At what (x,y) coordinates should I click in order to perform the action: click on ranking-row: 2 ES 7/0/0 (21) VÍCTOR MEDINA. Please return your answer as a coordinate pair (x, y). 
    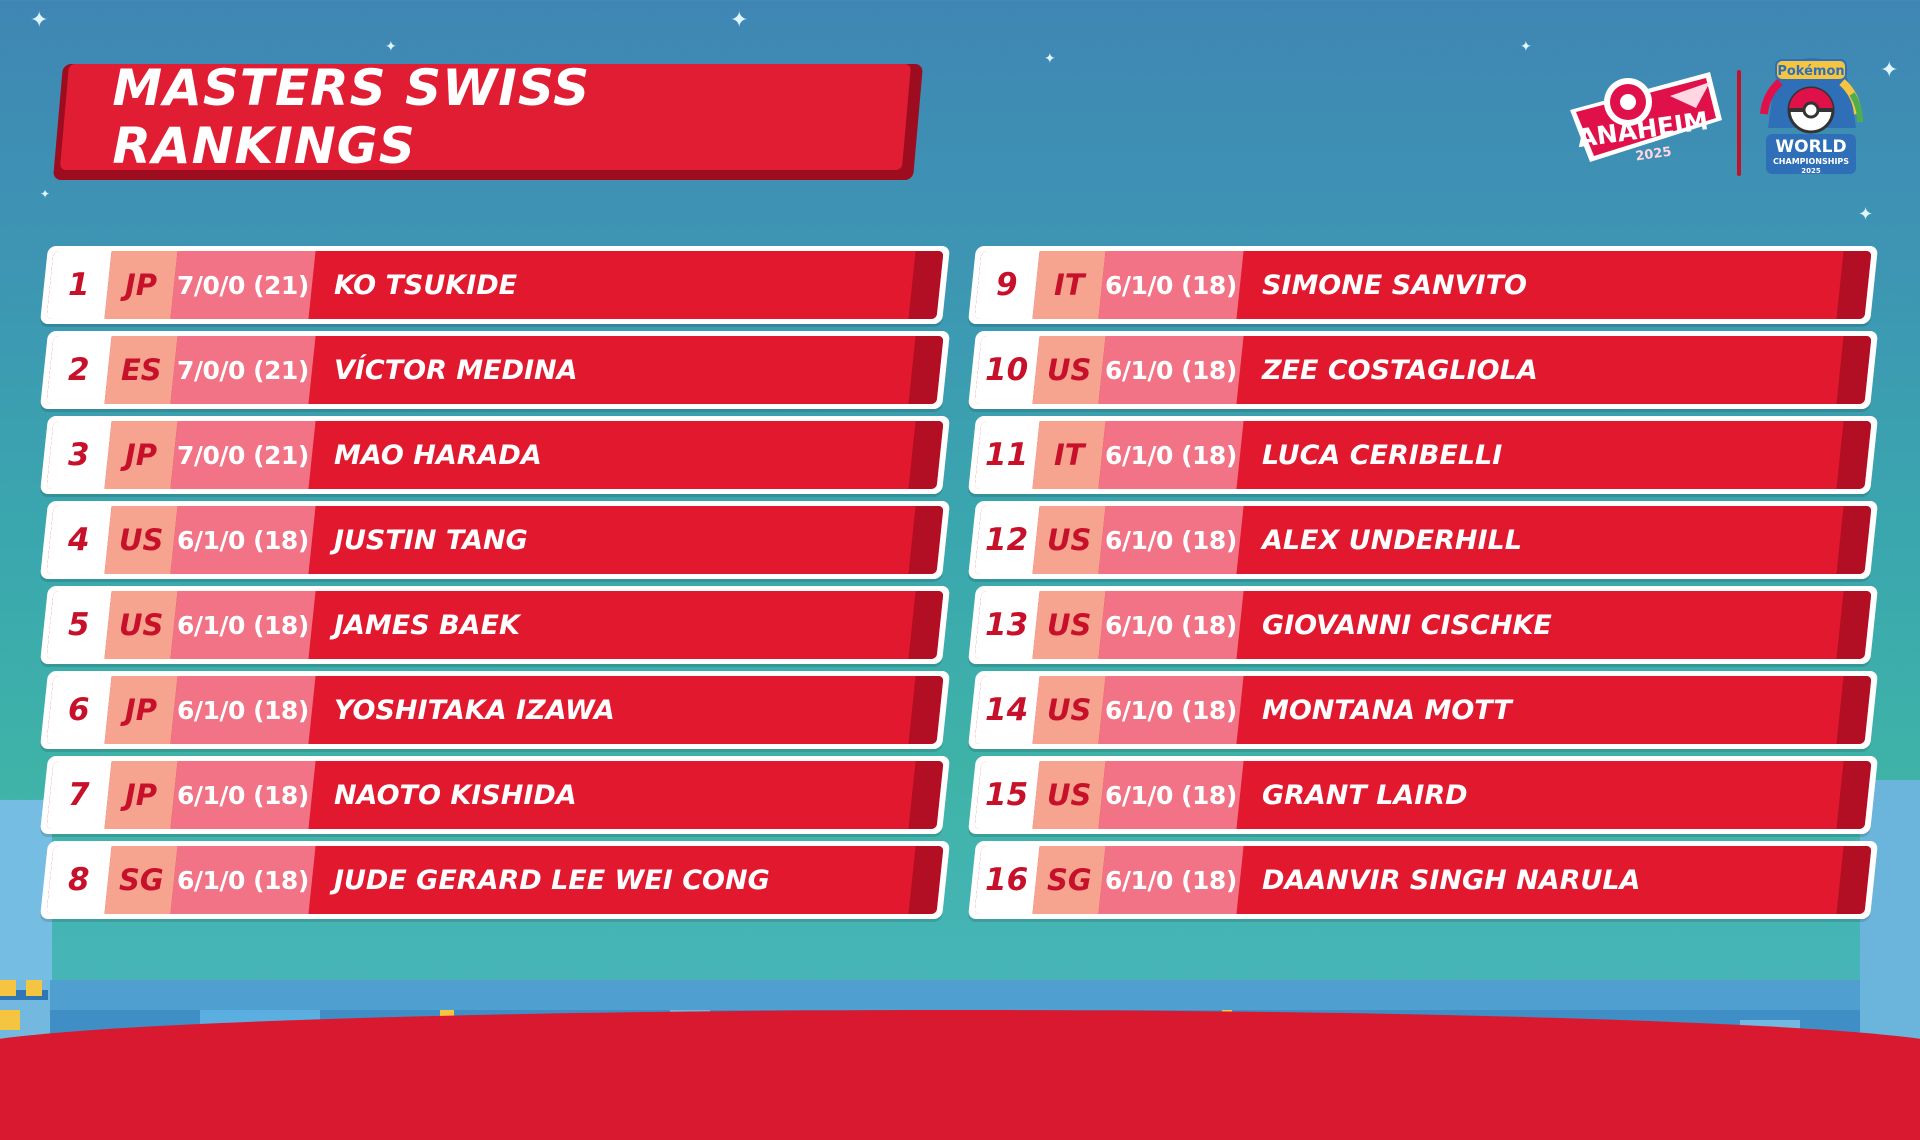
    Looking at the image, I should click on (495, 370).